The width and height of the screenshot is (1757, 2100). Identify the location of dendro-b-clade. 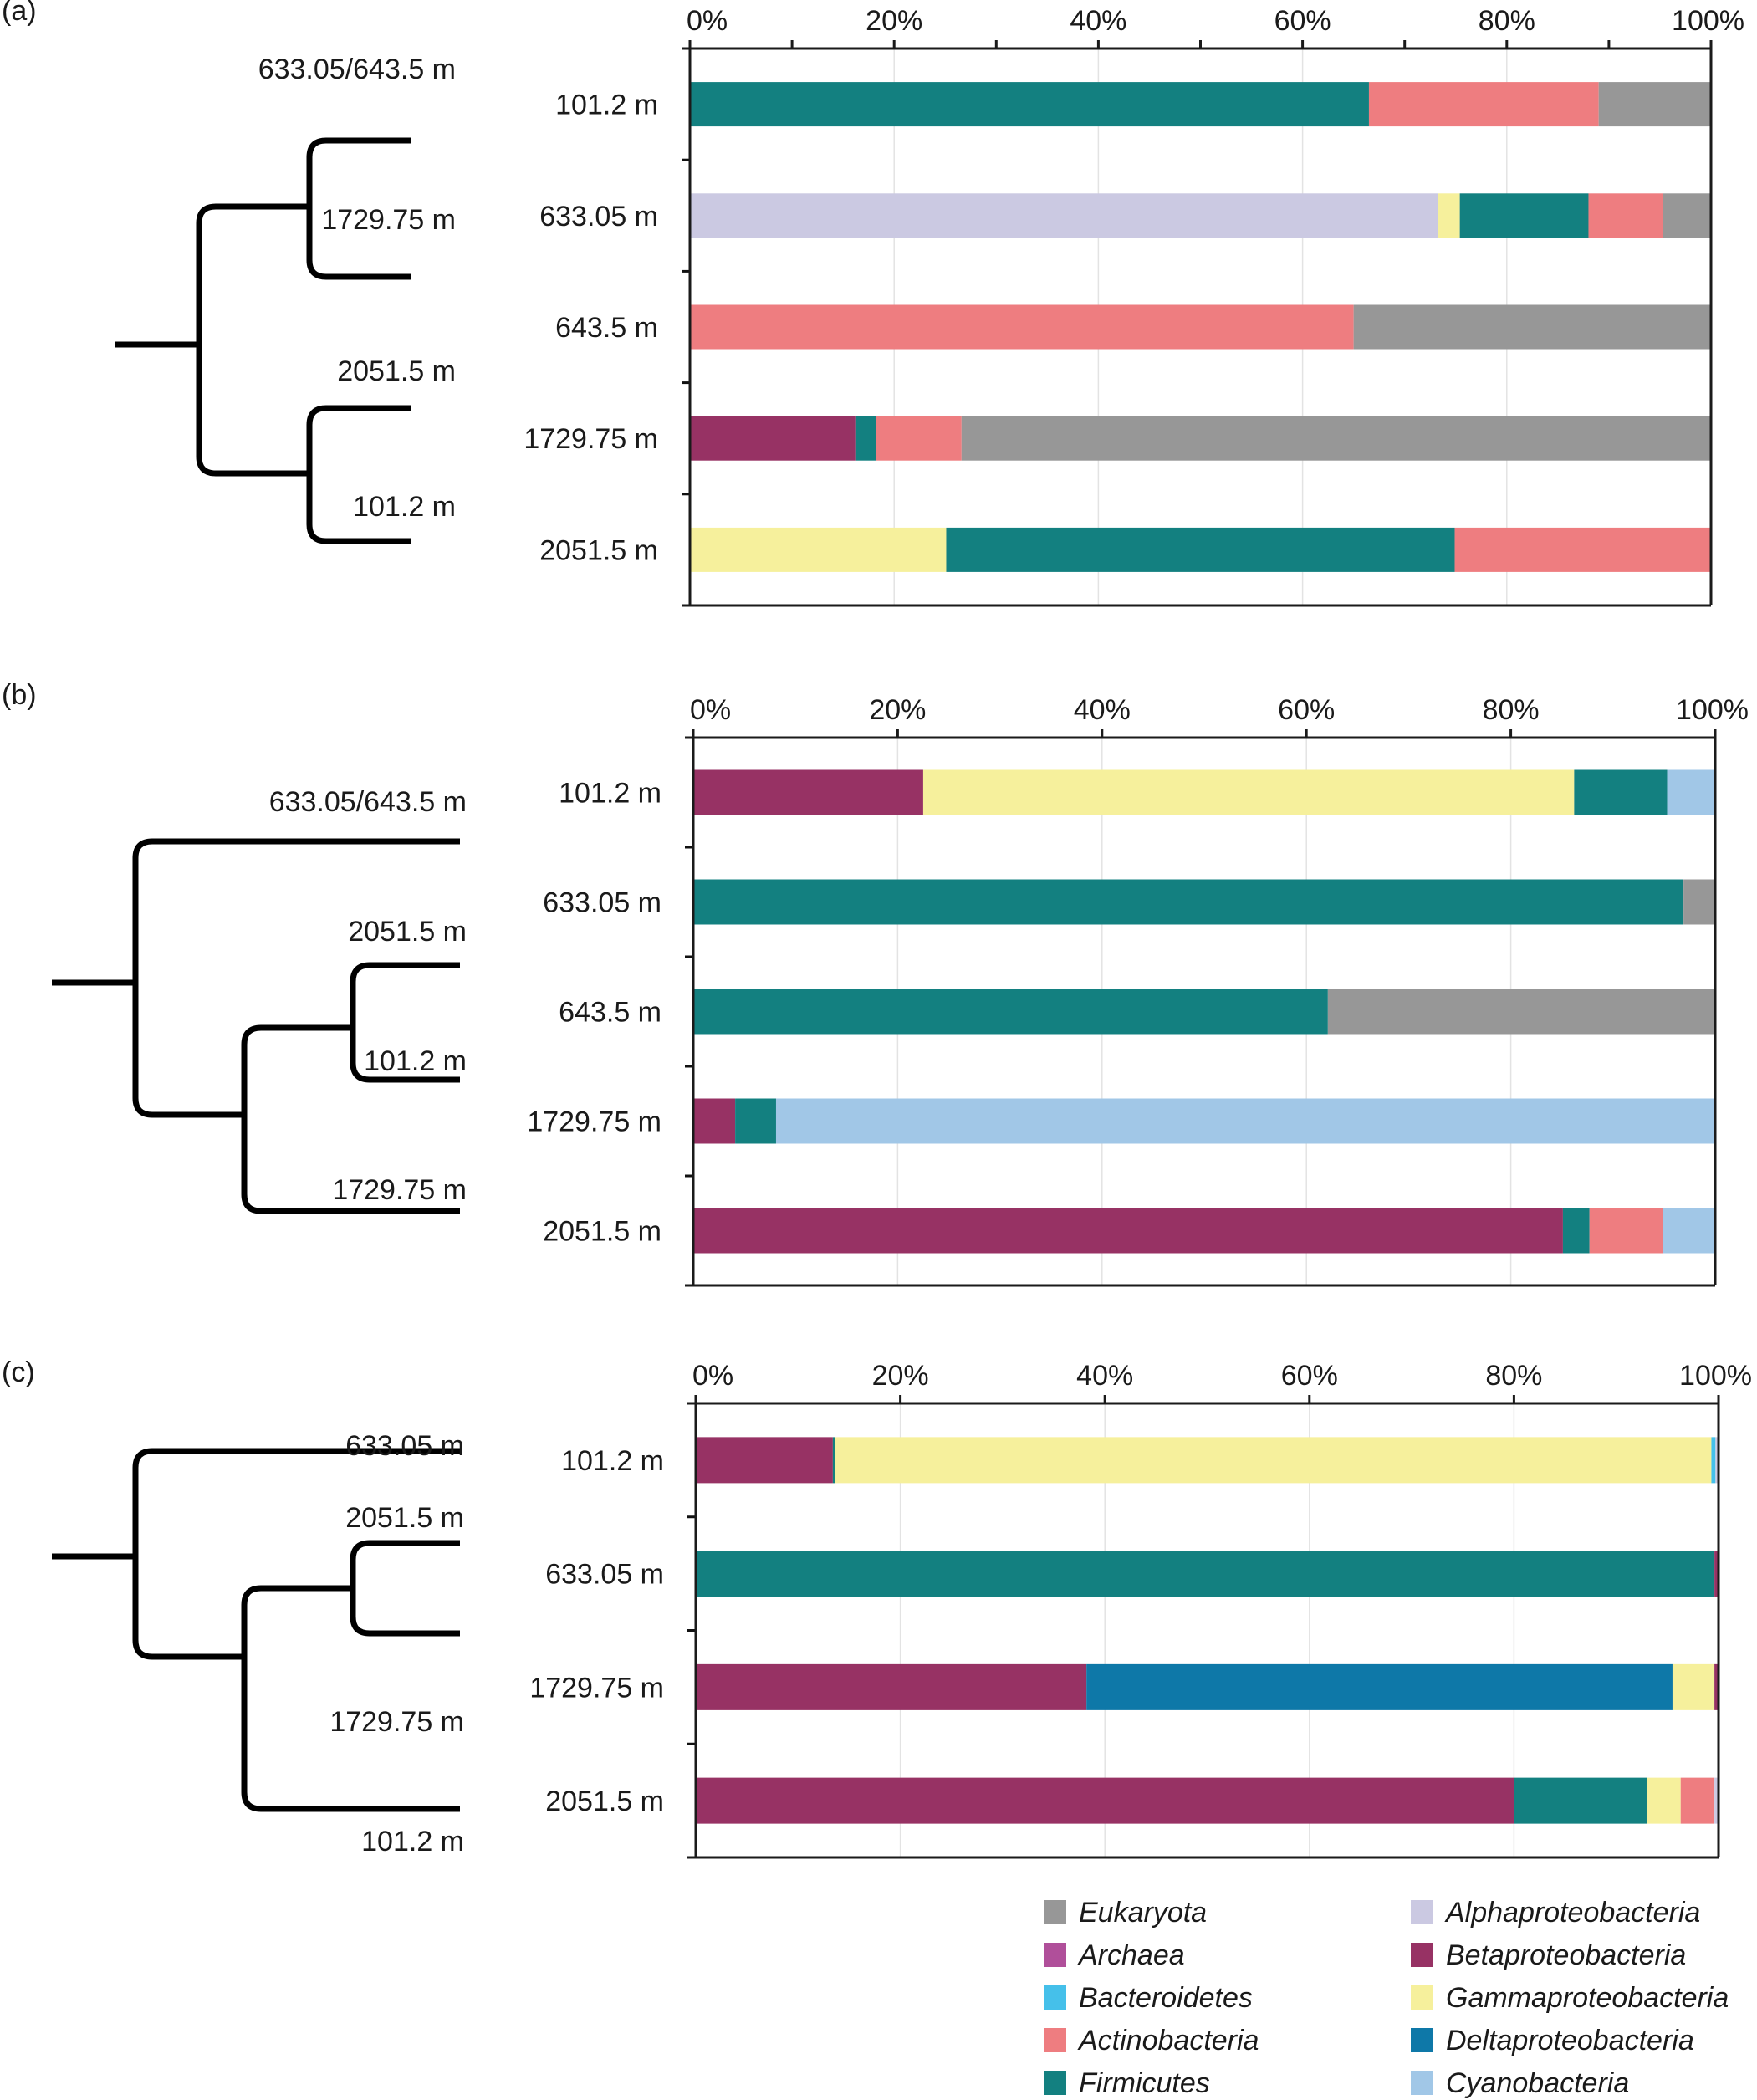
(405, 1023).